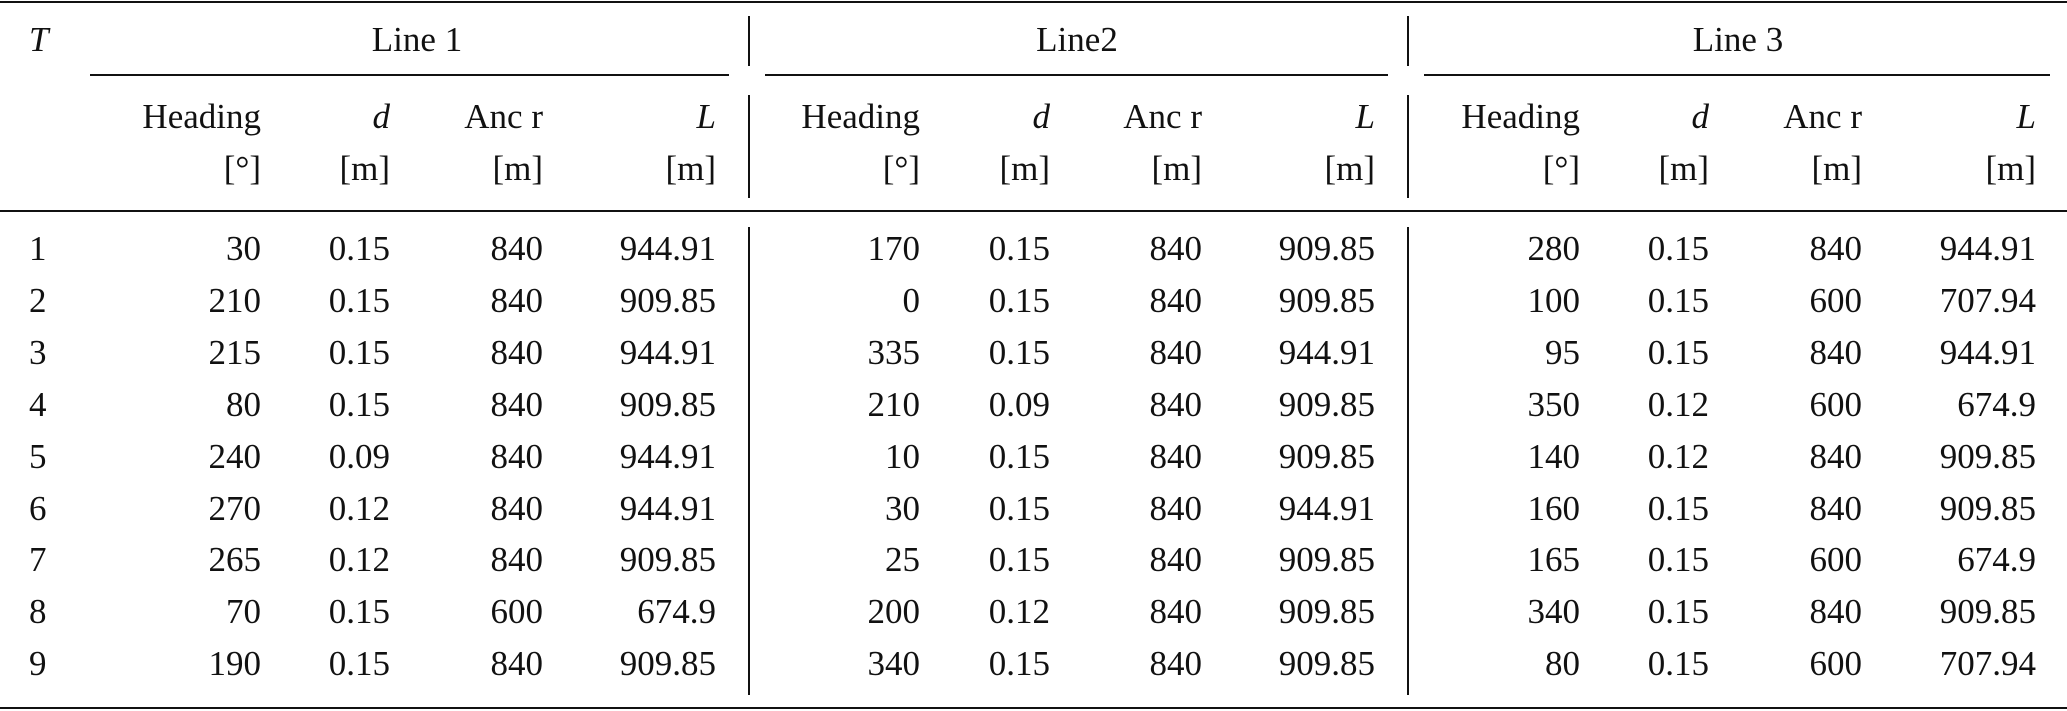 The image size is (2067, 711). Describe the element at coordinates (1987, 664) in the screenshot. I see `cell: 707.94` at that location.